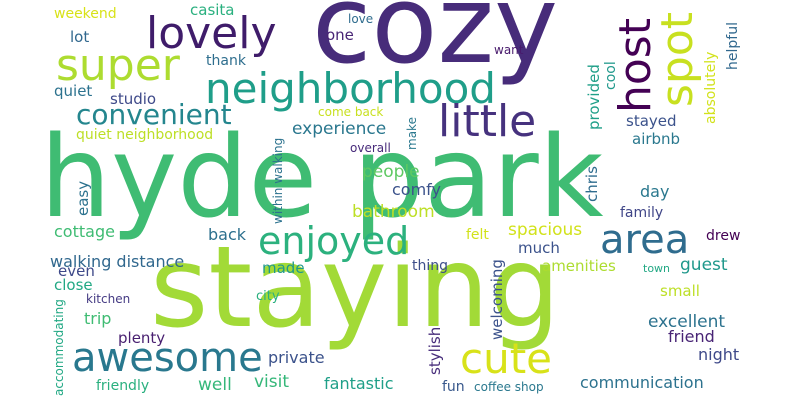  Describe the element at coordinates (677, 59) in the screenshot. I see `word-spot: spot` at that location.